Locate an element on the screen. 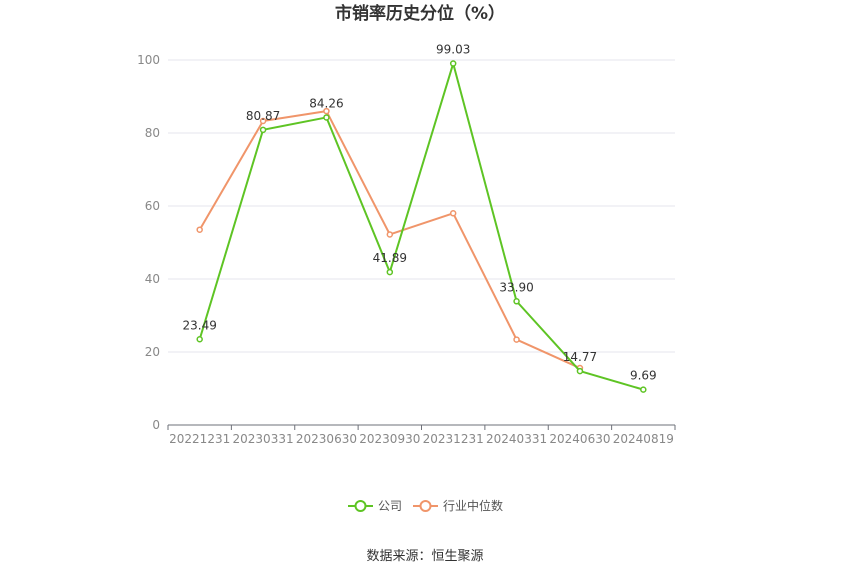 This screenshot has height=575, width=850. source-note: 数据来源：恒生聚源 is located at coordinates (424, 556).